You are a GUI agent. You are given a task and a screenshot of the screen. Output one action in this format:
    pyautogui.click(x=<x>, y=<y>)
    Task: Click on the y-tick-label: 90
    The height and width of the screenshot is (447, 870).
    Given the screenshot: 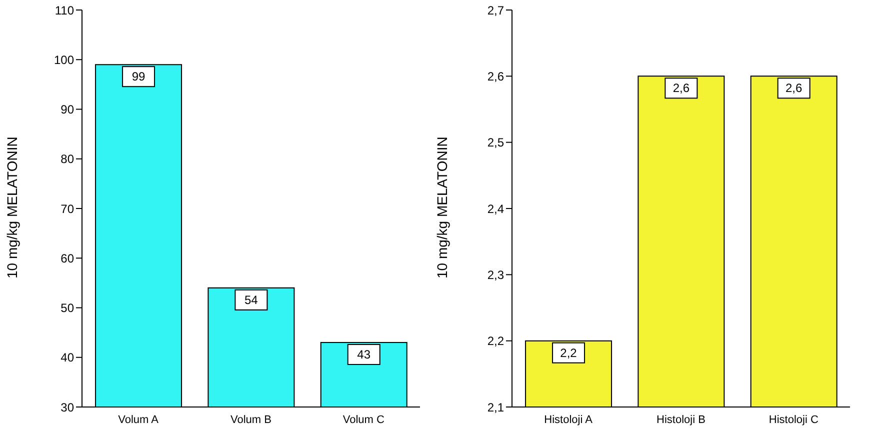 What is the action you would take?
    pyautogui.click(x=67, y=109)
    